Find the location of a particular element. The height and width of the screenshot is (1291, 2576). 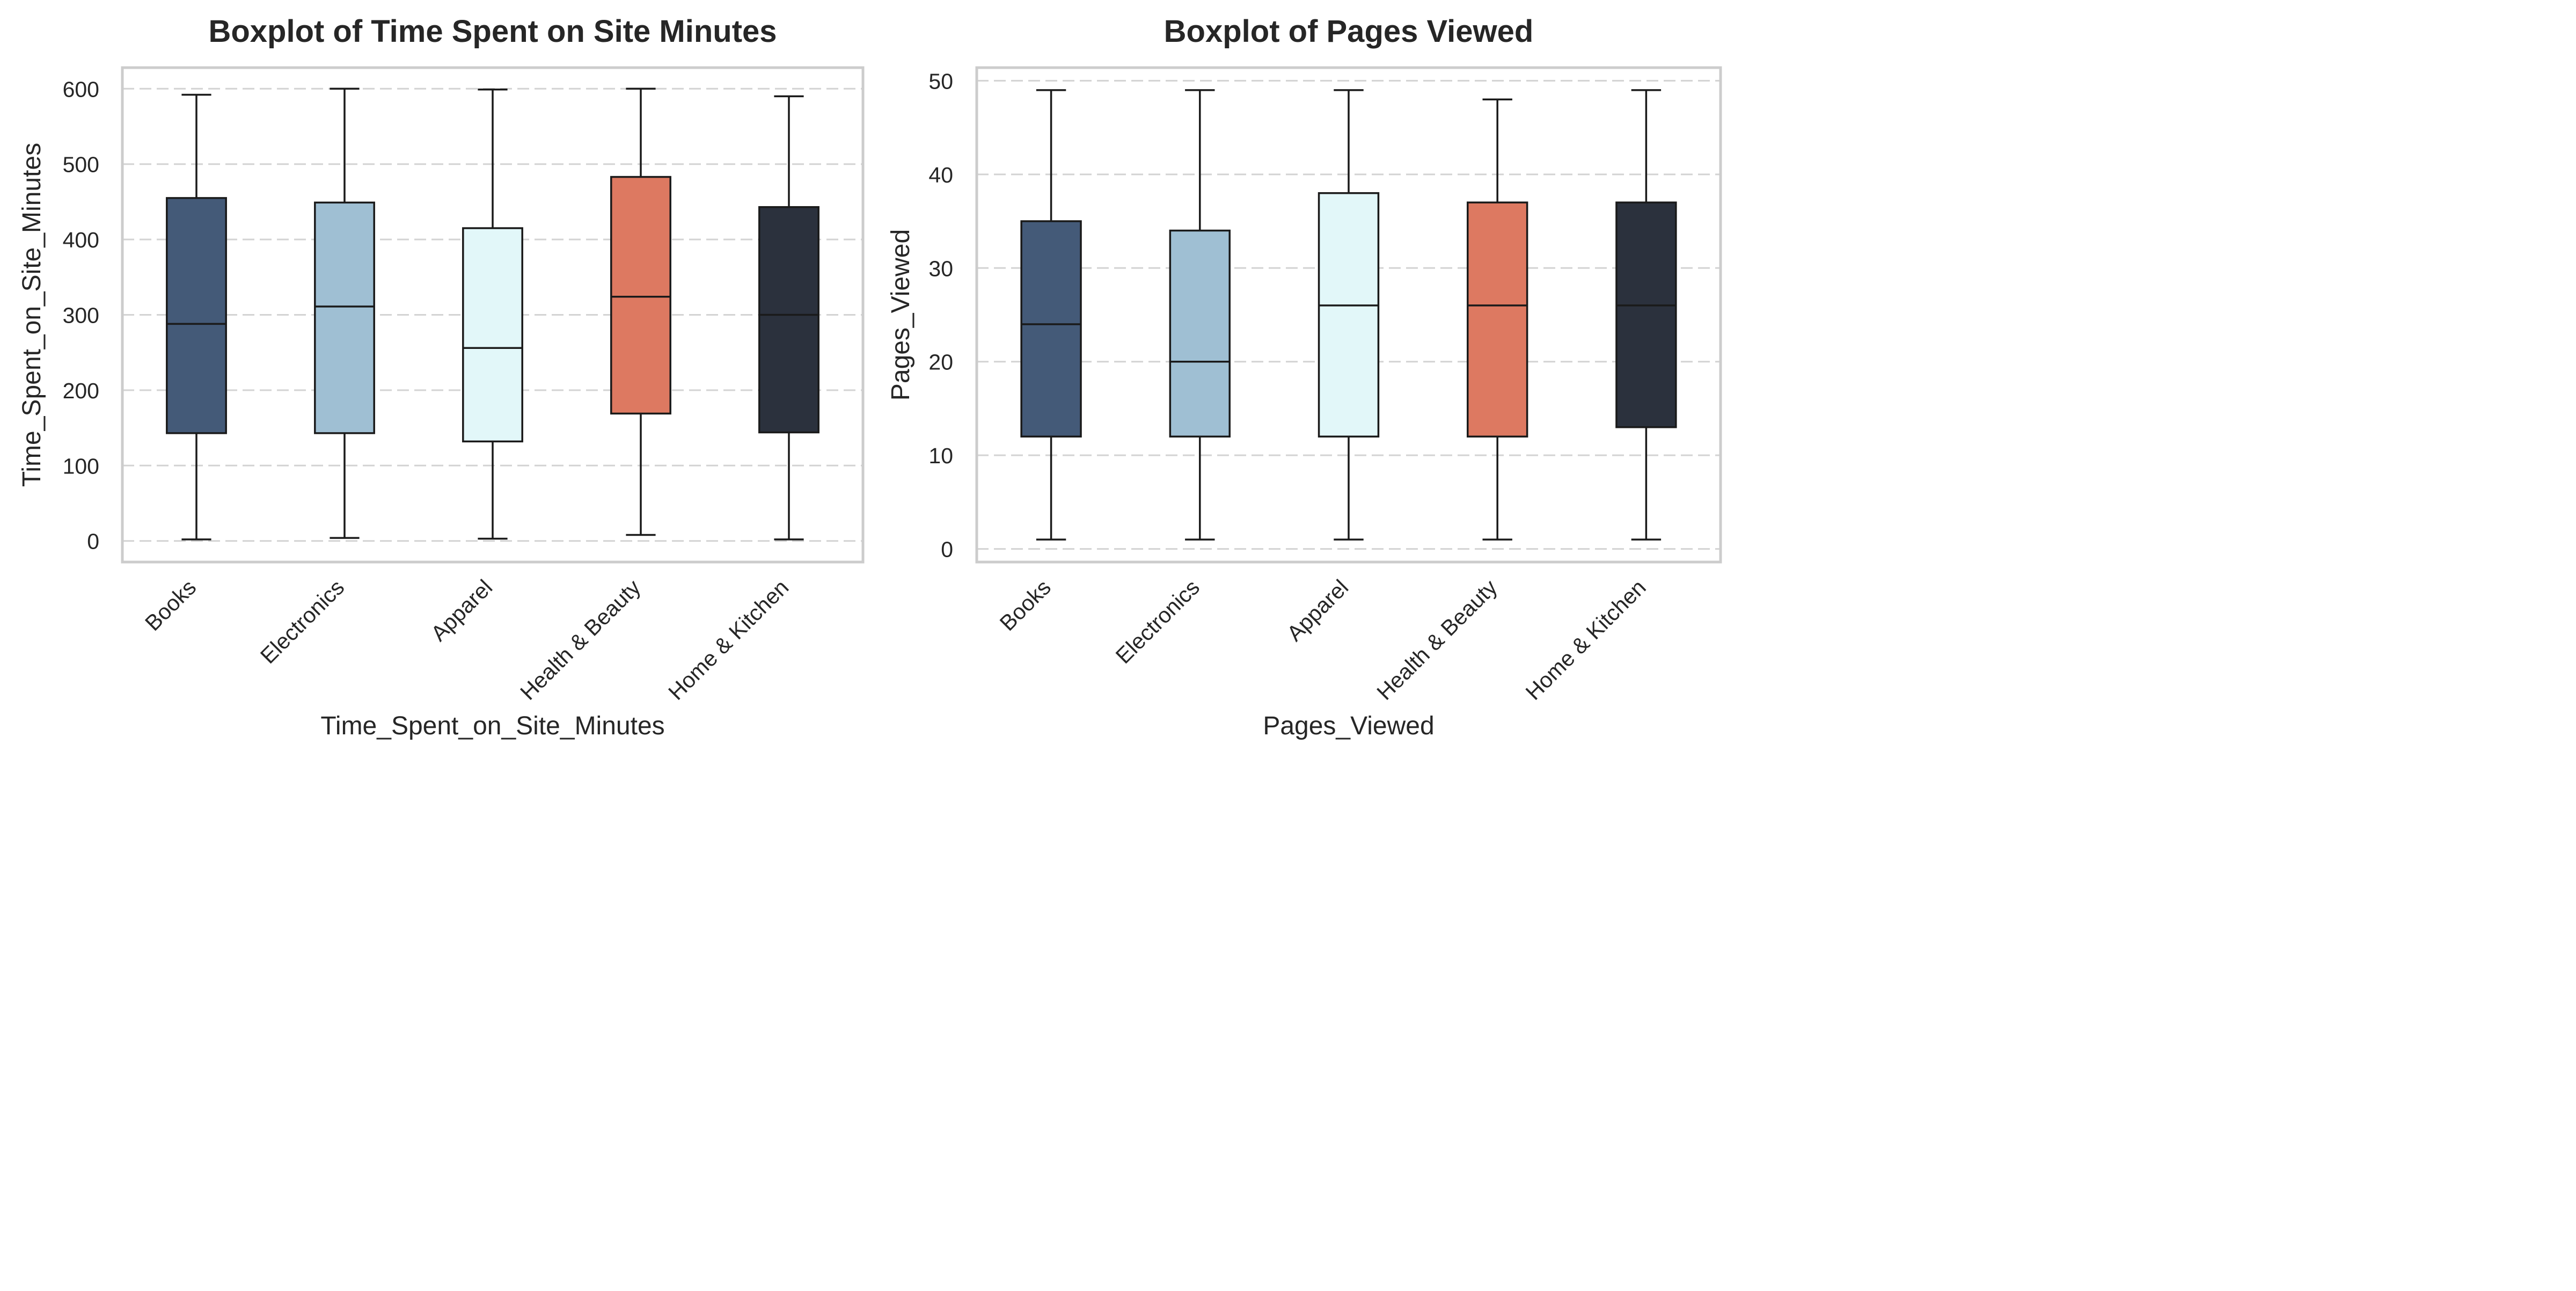

y-tick-label: 100 is located at coordinates (81, 466).